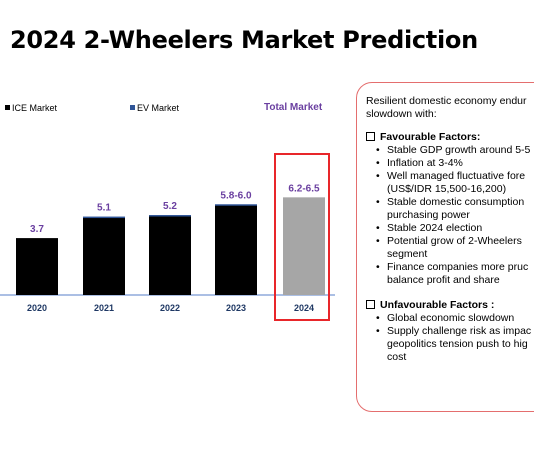 The image size is (534, 462). Describe the element at coordinates (457, 344) in the screenshot. I see `factor-item-line: geopolitics tension push to hig` at that location.